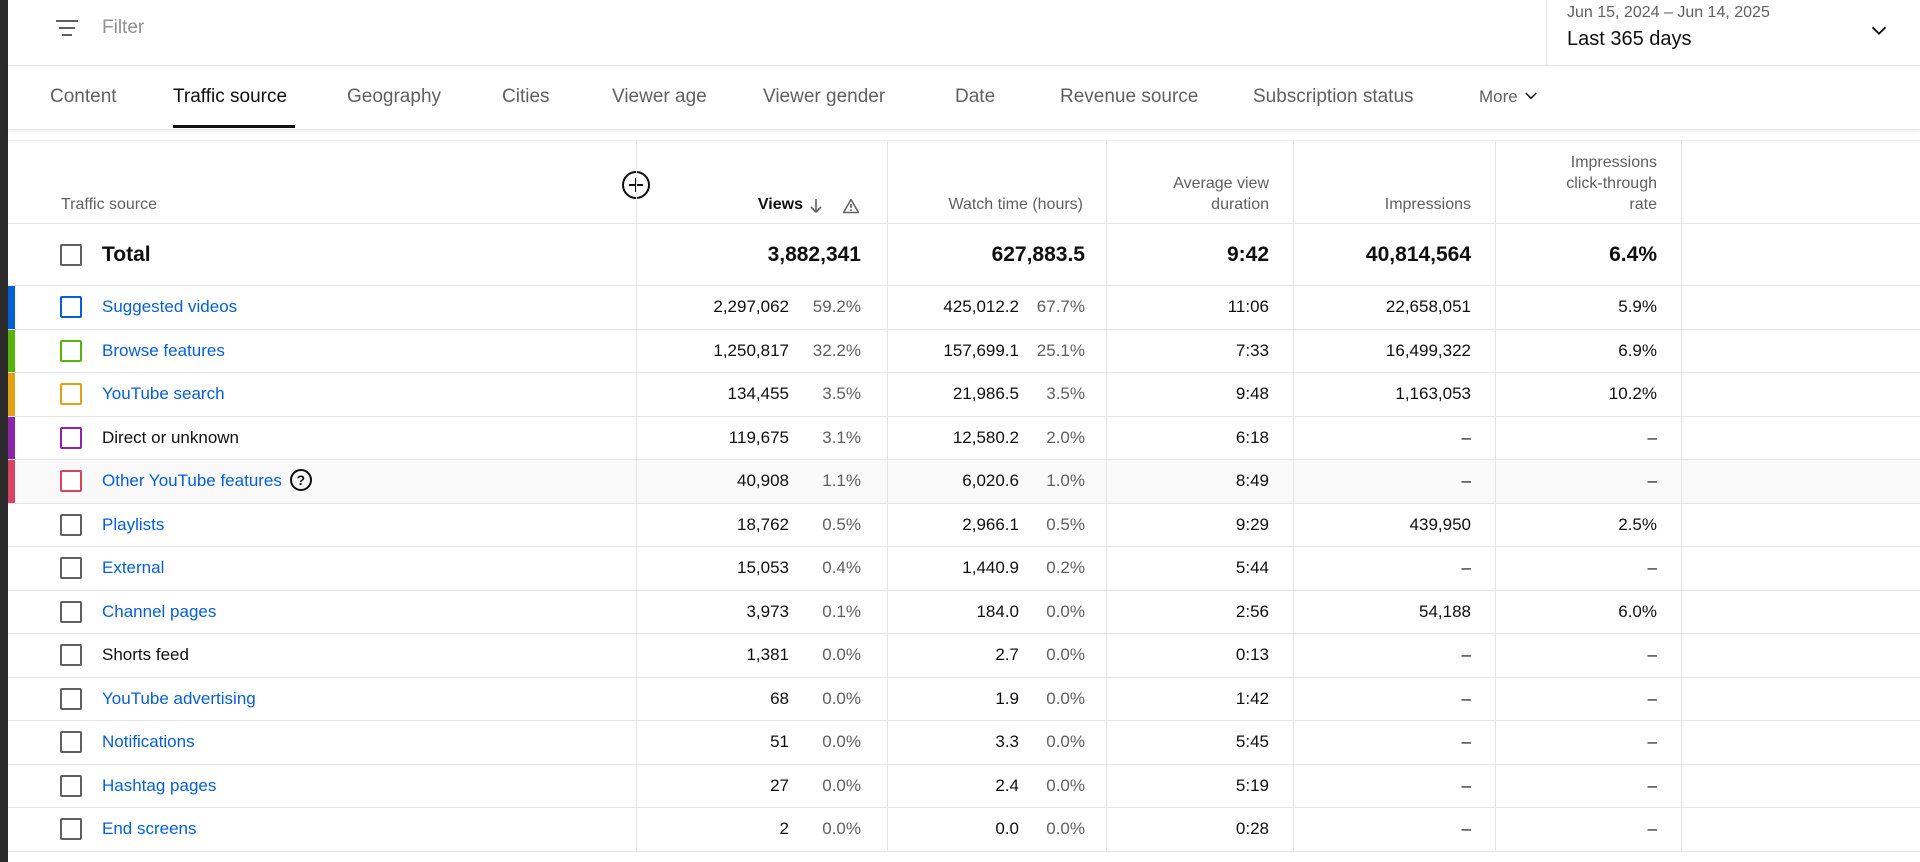 This screenshot has height=862, width=1920. I want to click on arrow-down-icon, so click(816, 206).